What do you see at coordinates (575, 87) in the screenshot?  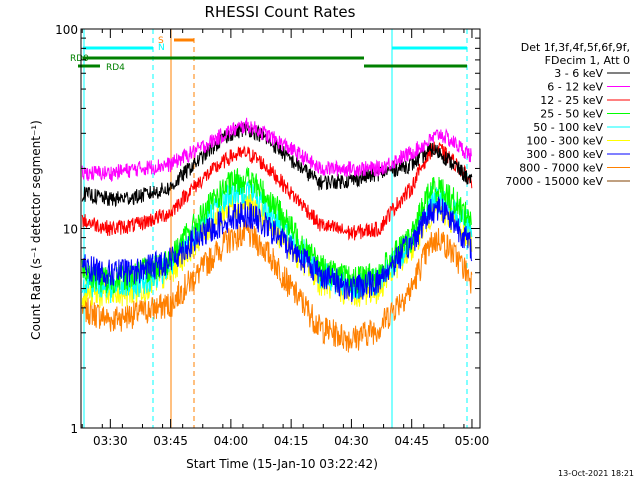 I see `legend-label: 6 - 12 keV` at bounding box center [575, 87].